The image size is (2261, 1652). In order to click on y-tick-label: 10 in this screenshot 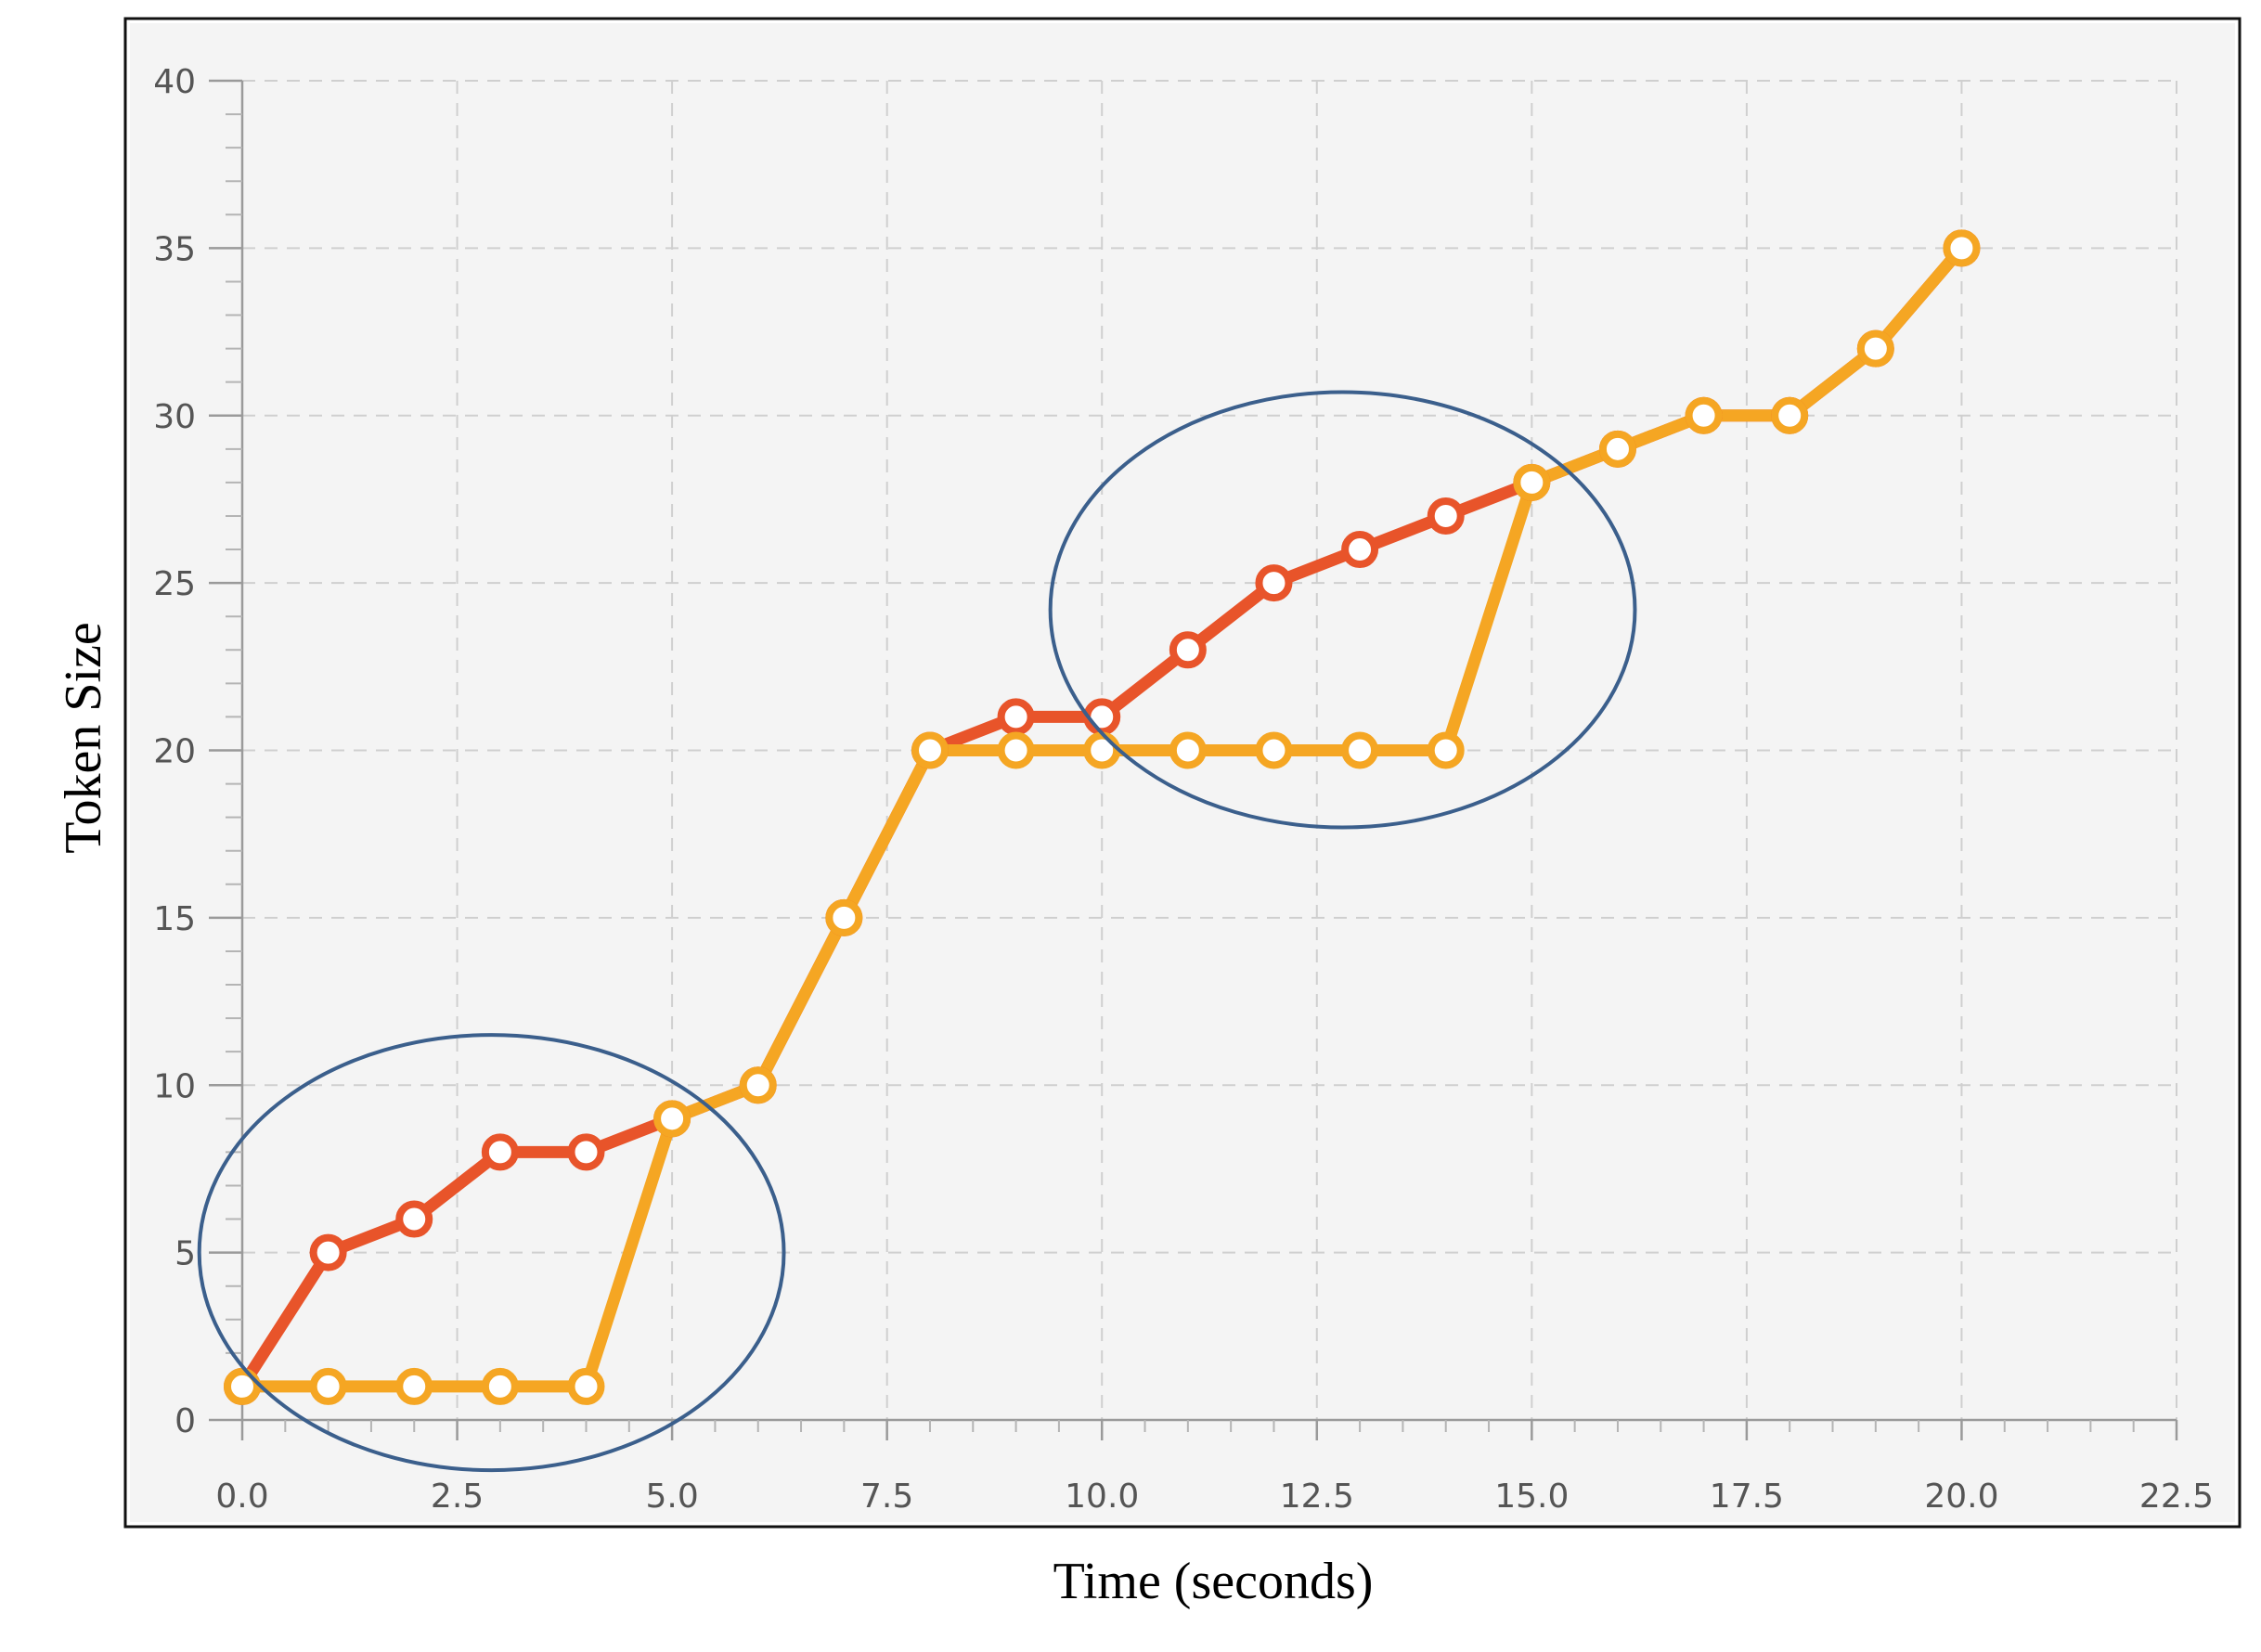, I will do `click(174, 1086)`.